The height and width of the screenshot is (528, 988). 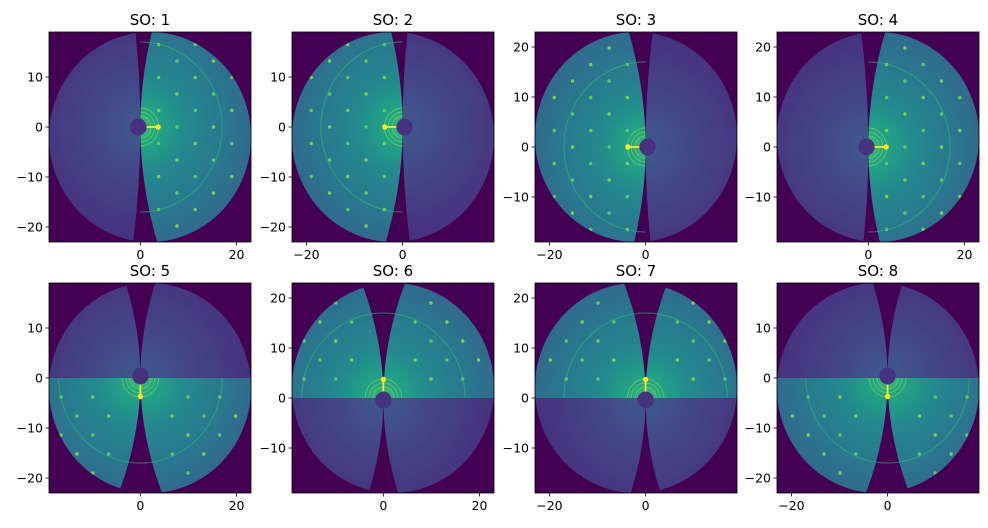 I want to click on panel-title: SO: 7, so click(x=636, y=271).